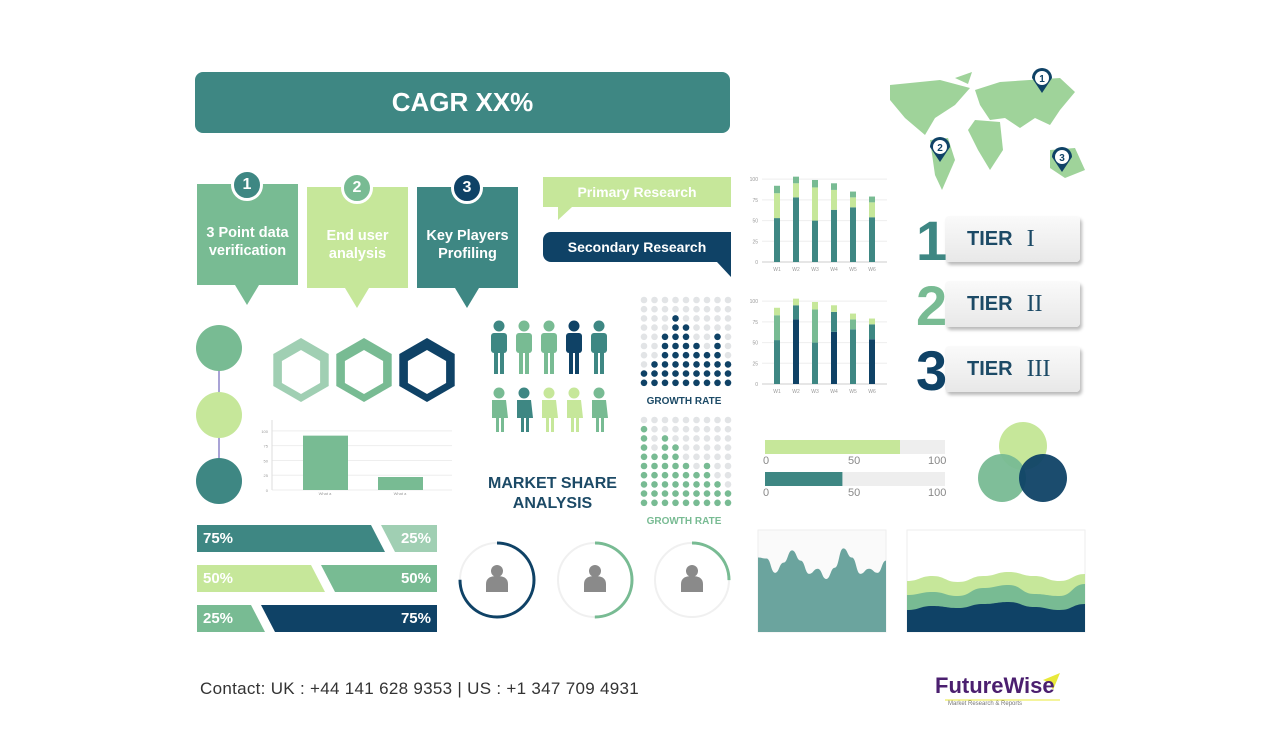  Describe the element at coordinates (247, 185) in the screenshot. I see `step-number-badge: 1` at that location.